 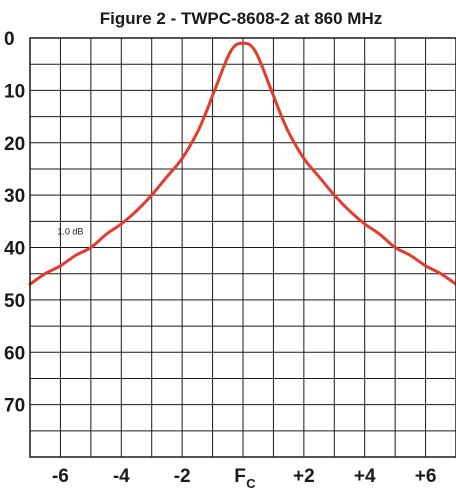 I want to click on y-tick-label: 70, so click(x=14, y=406).